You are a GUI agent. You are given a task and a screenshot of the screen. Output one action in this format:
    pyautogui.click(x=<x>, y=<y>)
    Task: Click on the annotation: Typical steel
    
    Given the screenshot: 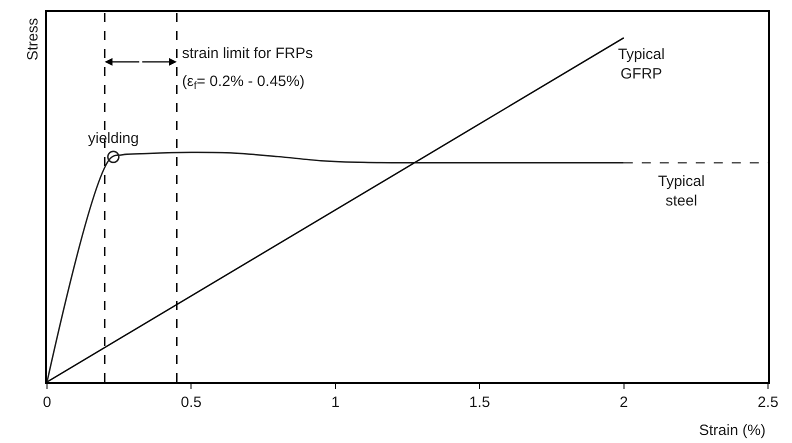 What is the action you would take?
    pyautogui.click(x=681, y=191)
    